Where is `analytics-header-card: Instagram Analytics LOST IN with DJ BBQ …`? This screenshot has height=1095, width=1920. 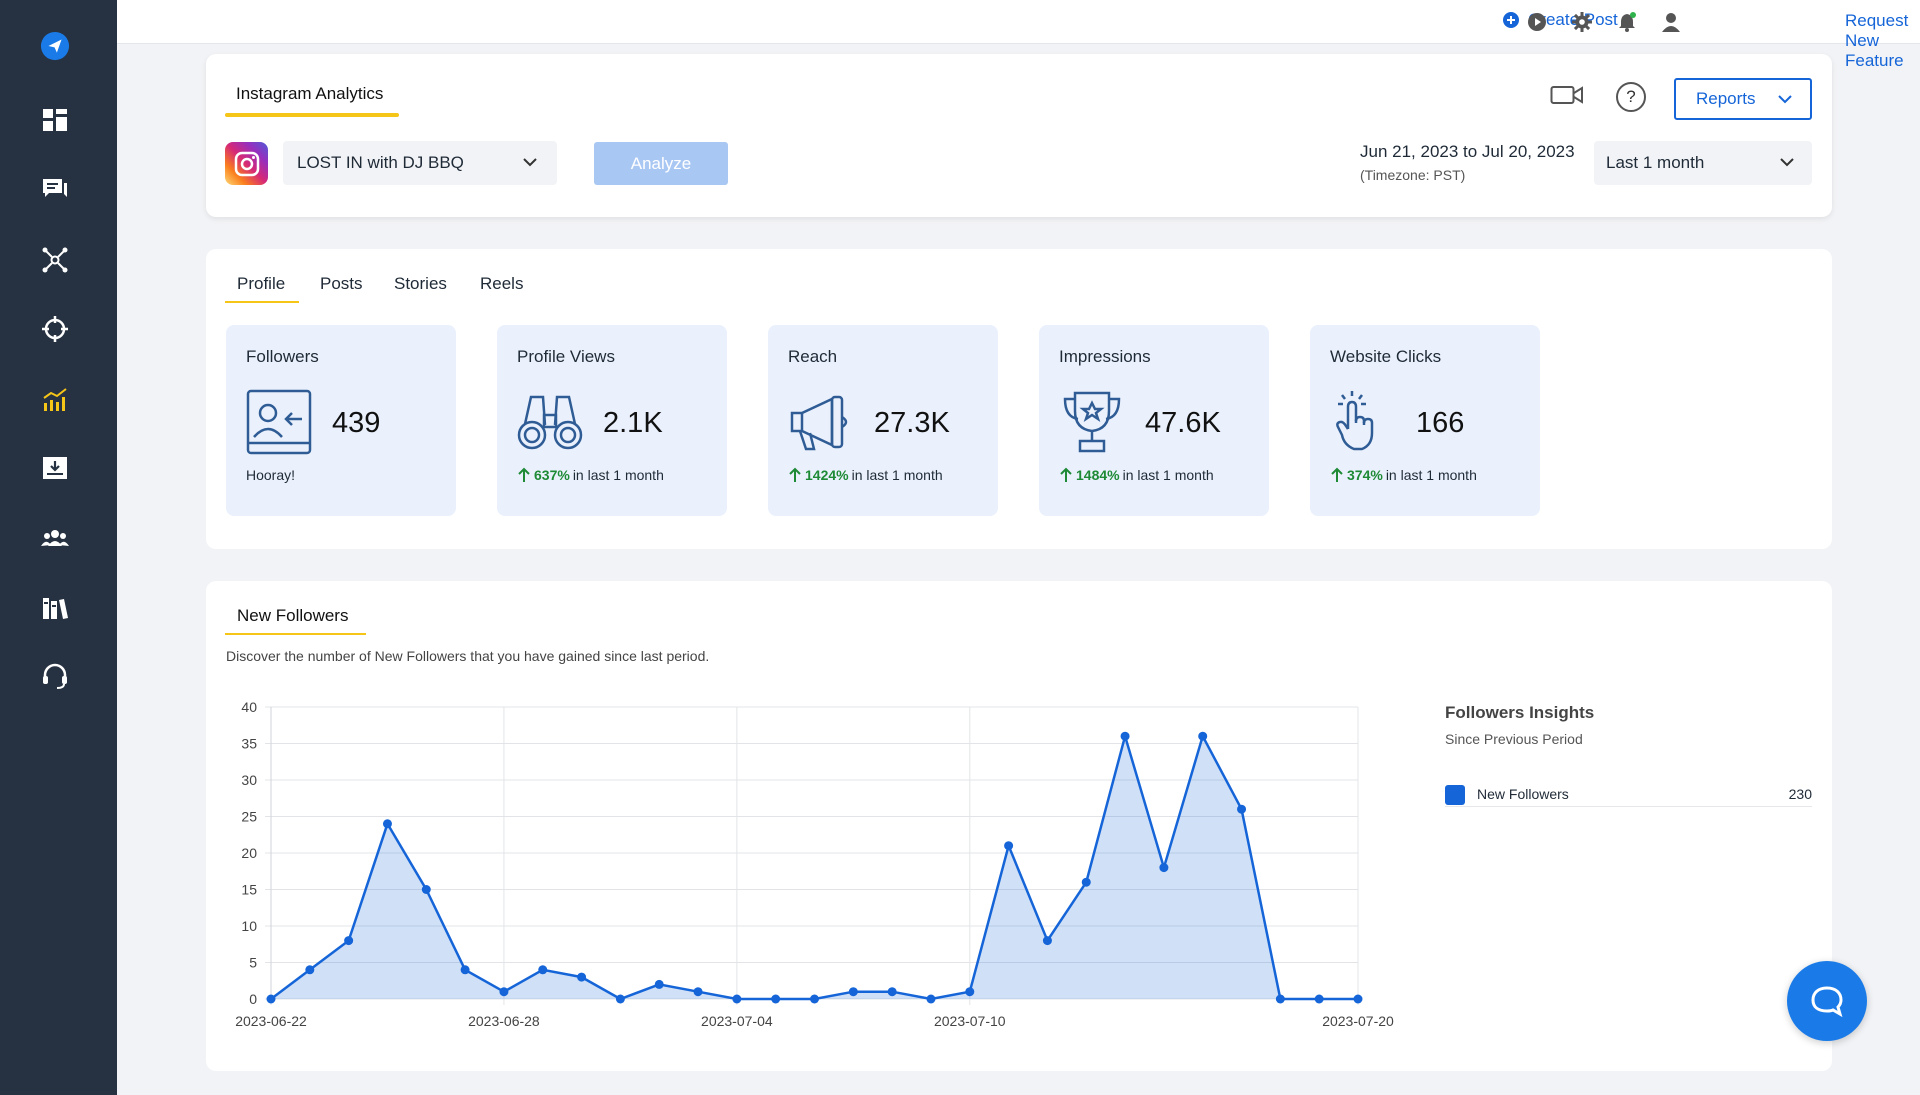
analytics-header-card: Instagram Analytics LOST IN with DJ BBQ … is located at coordinates (1019, 135).